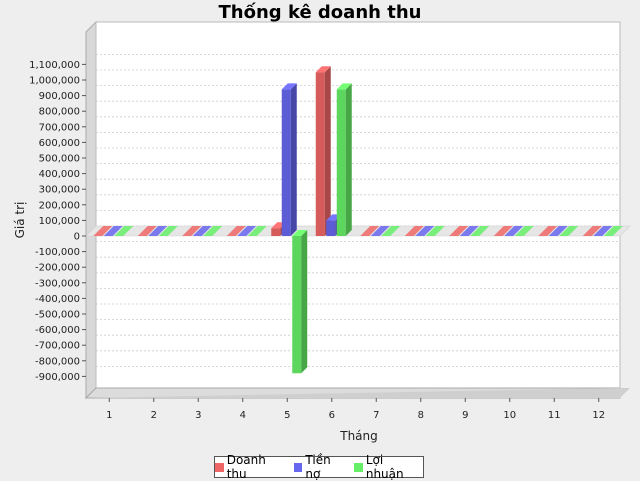 The height and width of the screenshot is (481, 640). I want to click on bar-Tiền nợ-3, so click(202, 231).